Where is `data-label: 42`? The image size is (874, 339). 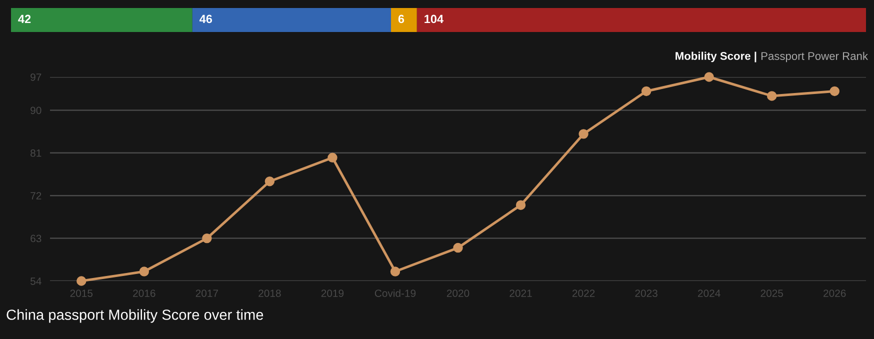 data-label: 42 is located at coordinates (24, 19).